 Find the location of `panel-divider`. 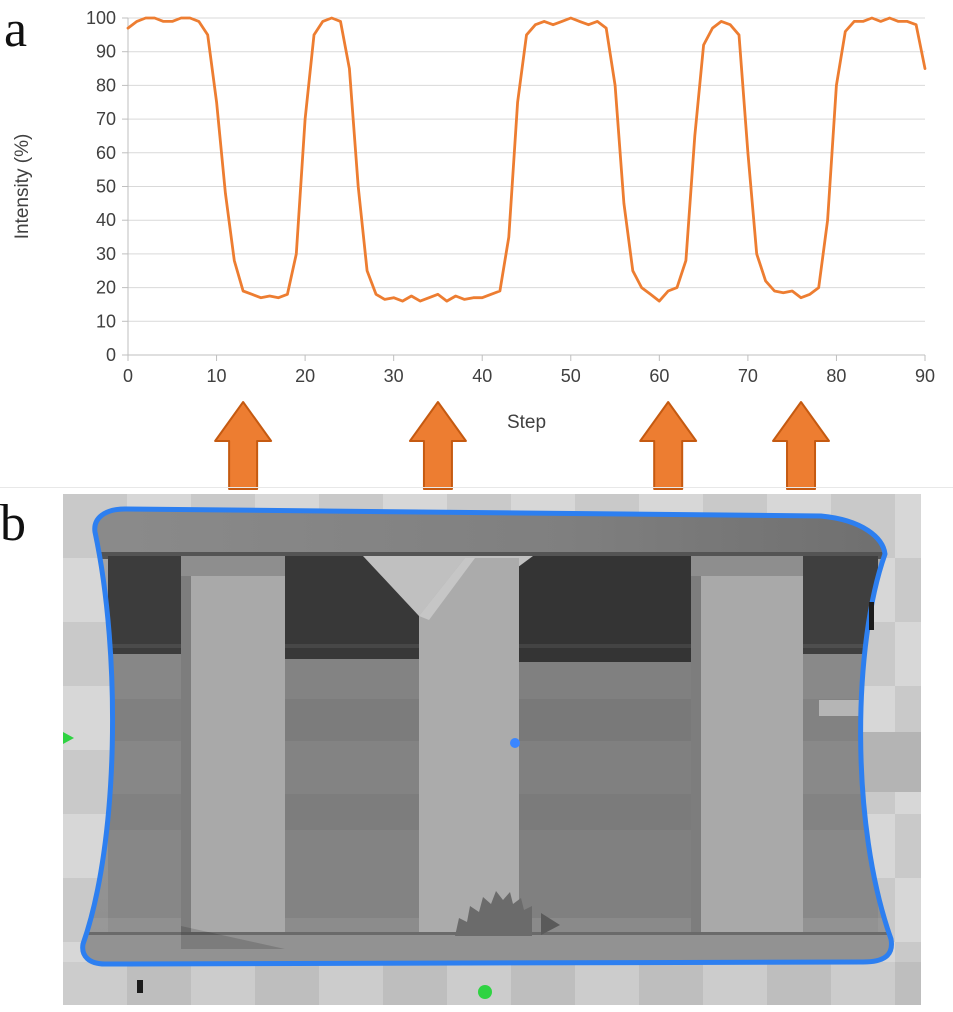

panel-divider is located at coordinates (476, 487).